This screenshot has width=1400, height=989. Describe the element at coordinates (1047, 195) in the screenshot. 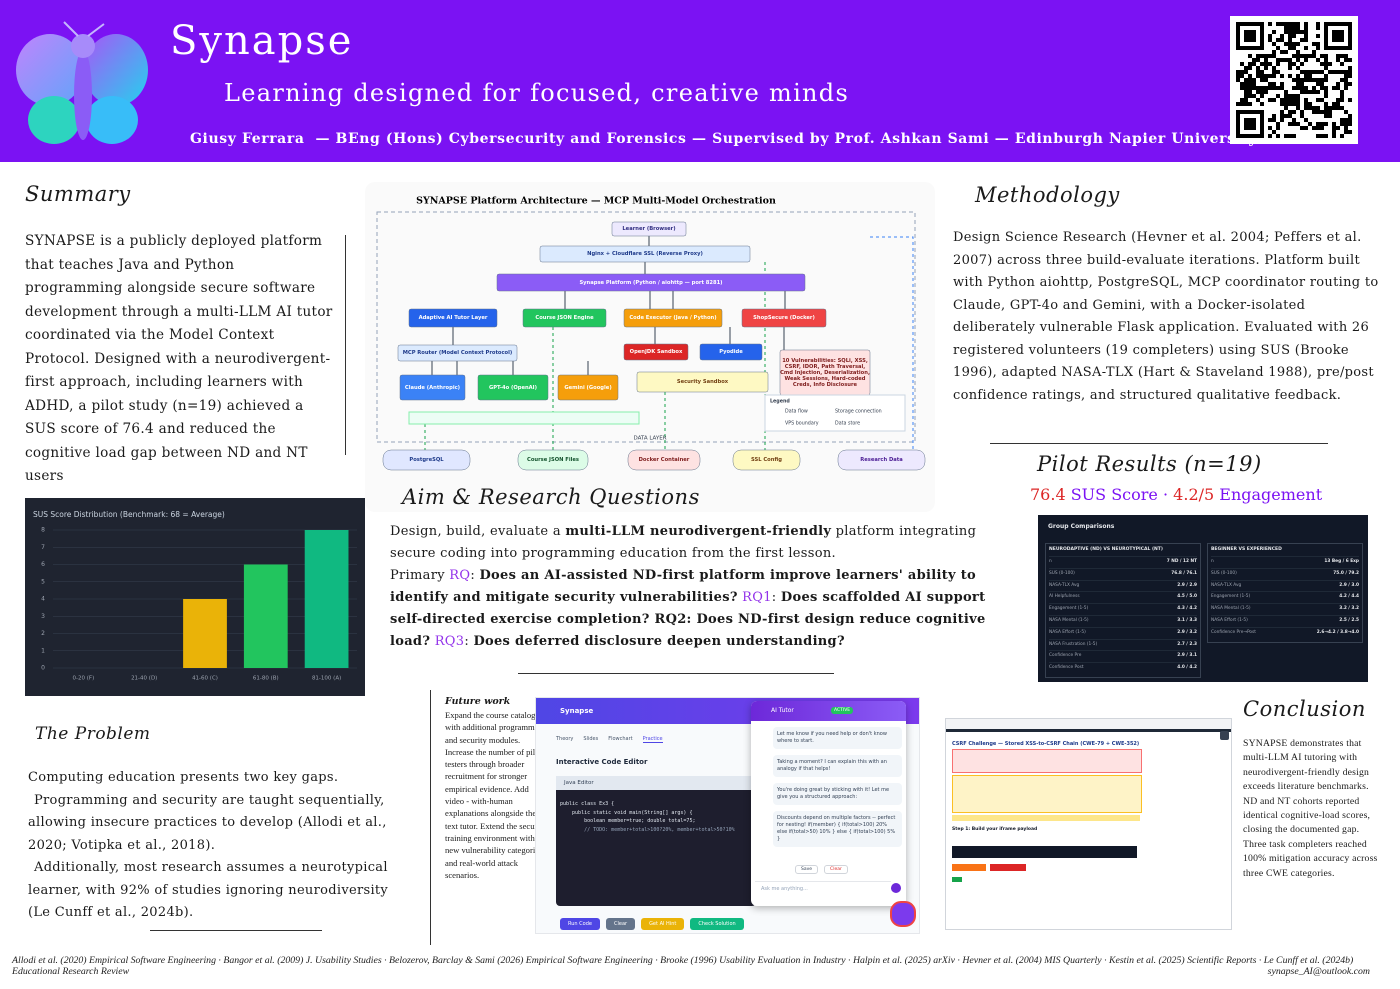

I see `section-heading: Methodology` at that location.